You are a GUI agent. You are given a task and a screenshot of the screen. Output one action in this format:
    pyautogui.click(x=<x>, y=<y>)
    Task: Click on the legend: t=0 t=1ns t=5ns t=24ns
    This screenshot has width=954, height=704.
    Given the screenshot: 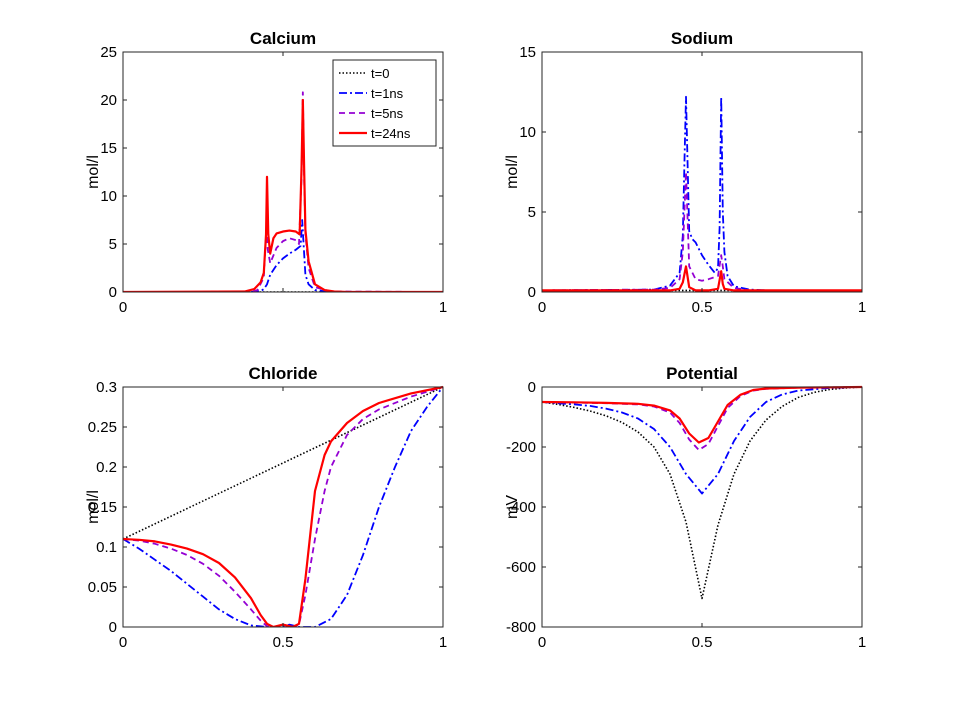 What is the action you would take?
    pyautogui.click(x=384, y=103)
    